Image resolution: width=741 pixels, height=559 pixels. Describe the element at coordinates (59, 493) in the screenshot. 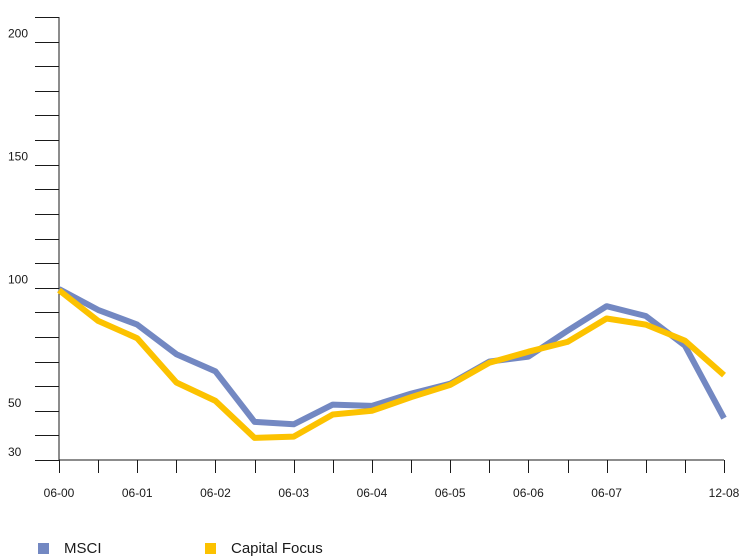

I see `x-tick-label: 06-00` at that location.